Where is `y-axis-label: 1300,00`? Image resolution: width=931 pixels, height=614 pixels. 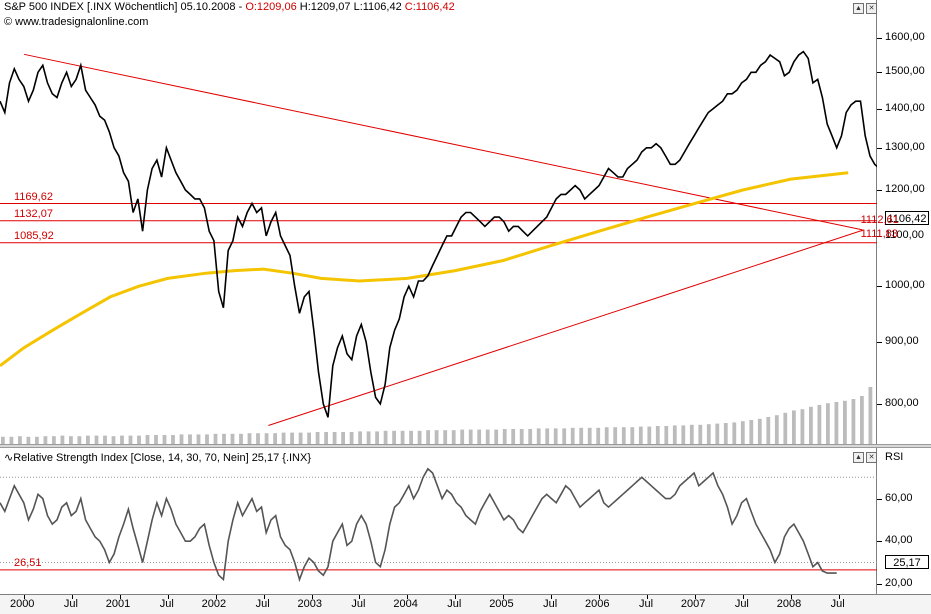
y-axis-label: 1300,00 is located at coordinates (905, 146).